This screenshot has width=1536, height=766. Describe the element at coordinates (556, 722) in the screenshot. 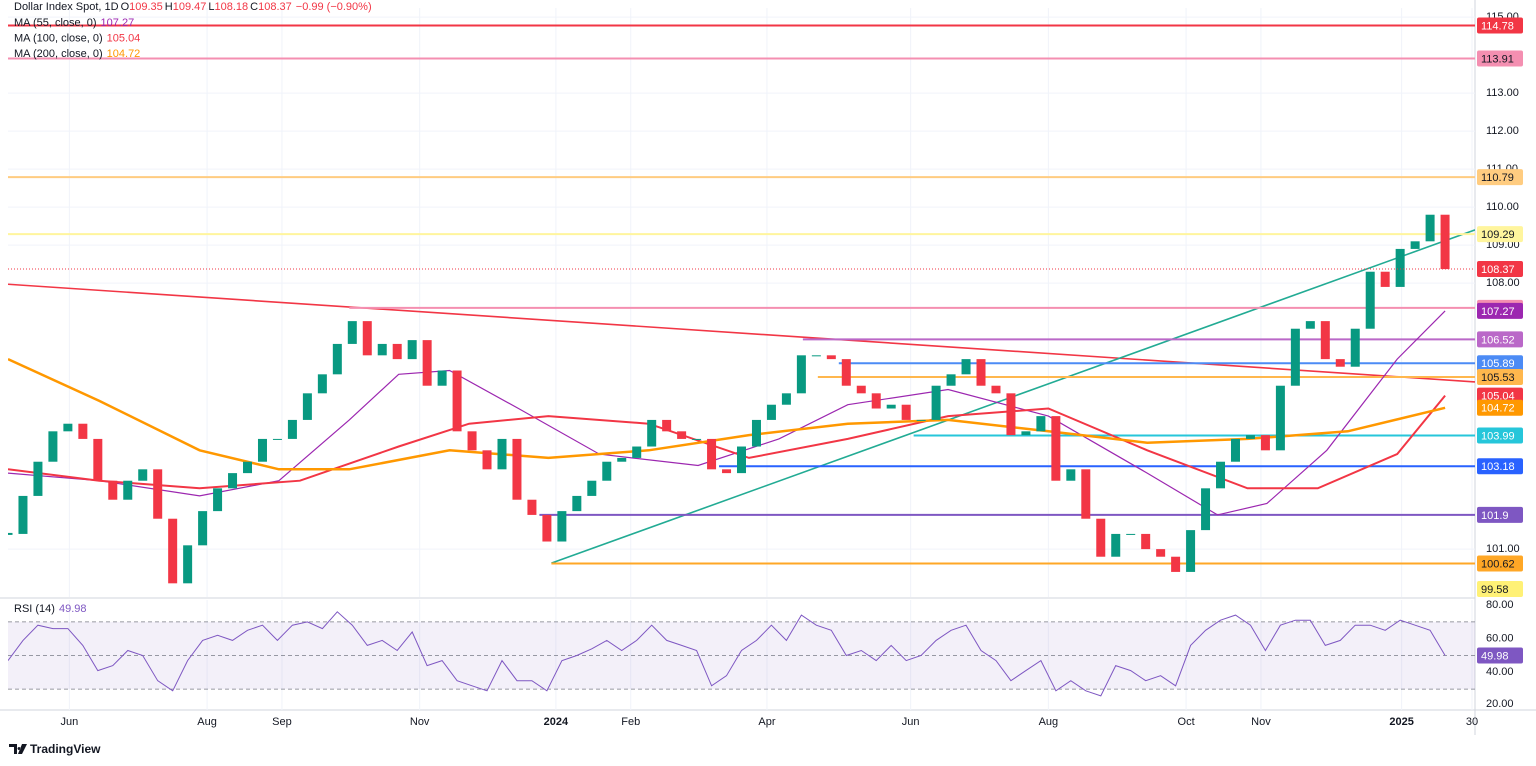

I see `x-tick-label: 2024` at that location.